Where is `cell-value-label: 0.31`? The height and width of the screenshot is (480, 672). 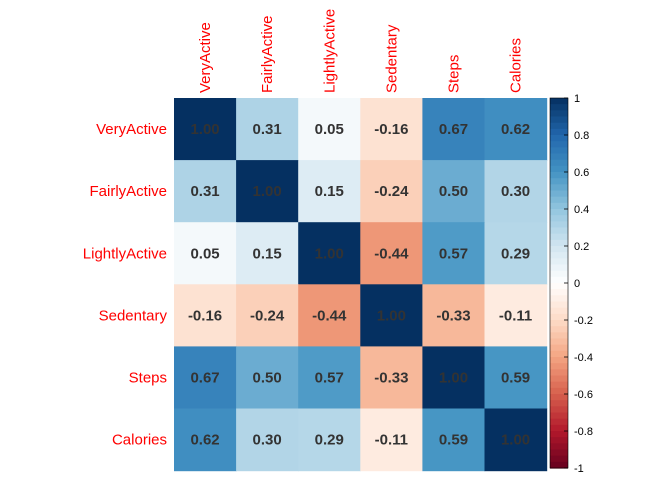 cell-value-label: 0.31 is located at coordinates (204, 191).